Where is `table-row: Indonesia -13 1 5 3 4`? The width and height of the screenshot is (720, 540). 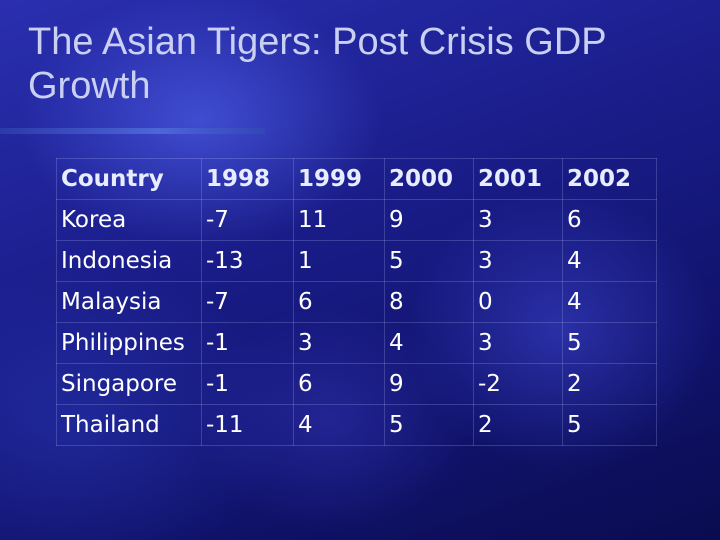 table-row: Indonesia -13 1 5 3 4 is located at coordinates (356, 261).